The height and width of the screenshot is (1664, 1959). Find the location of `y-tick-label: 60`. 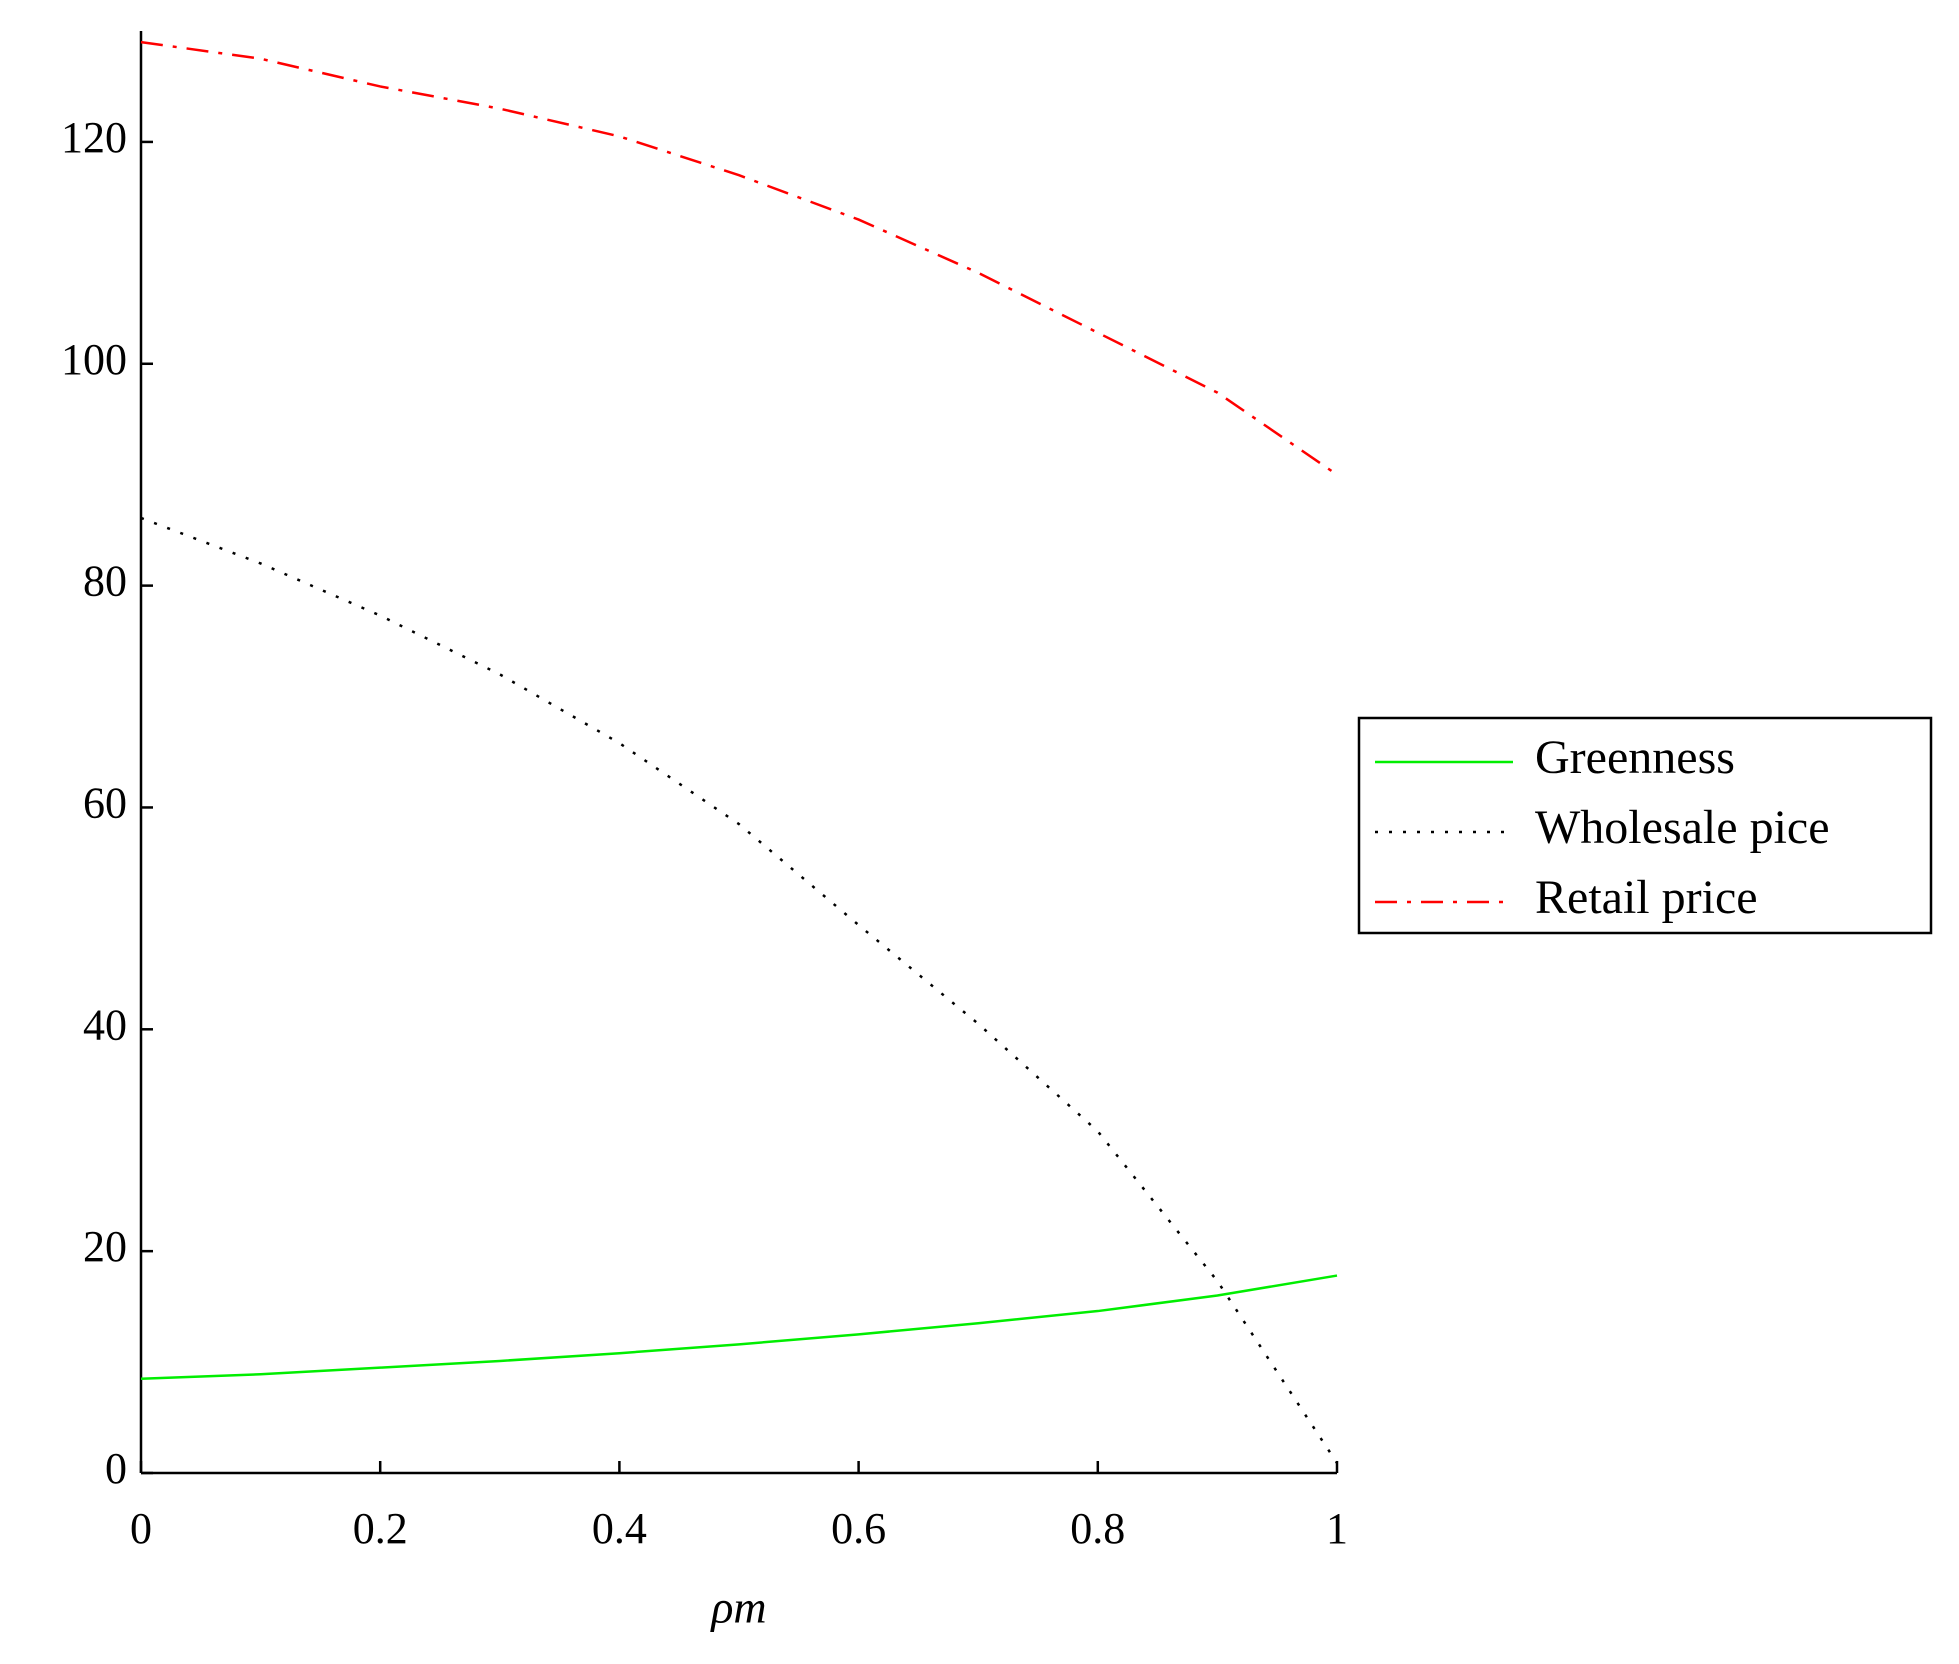

y-tick-label: 60 is located at coordinates (105, 803).